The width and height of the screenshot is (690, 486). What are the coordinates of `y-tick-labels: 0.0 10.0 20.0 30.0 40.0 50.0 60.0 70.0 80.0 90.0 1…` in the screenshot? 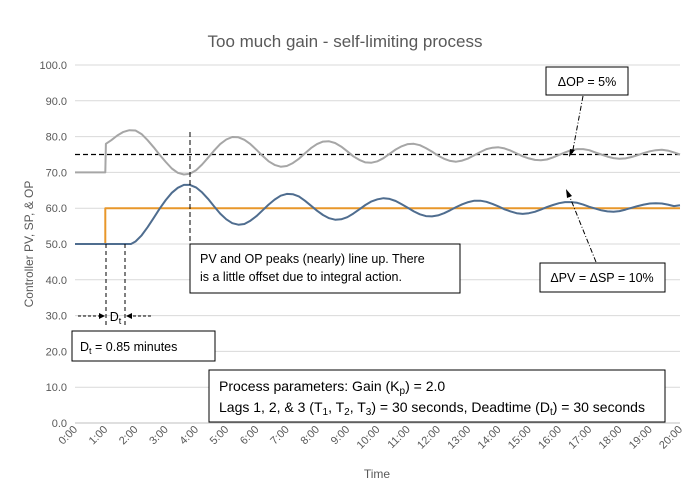 It's located at (53, 245).